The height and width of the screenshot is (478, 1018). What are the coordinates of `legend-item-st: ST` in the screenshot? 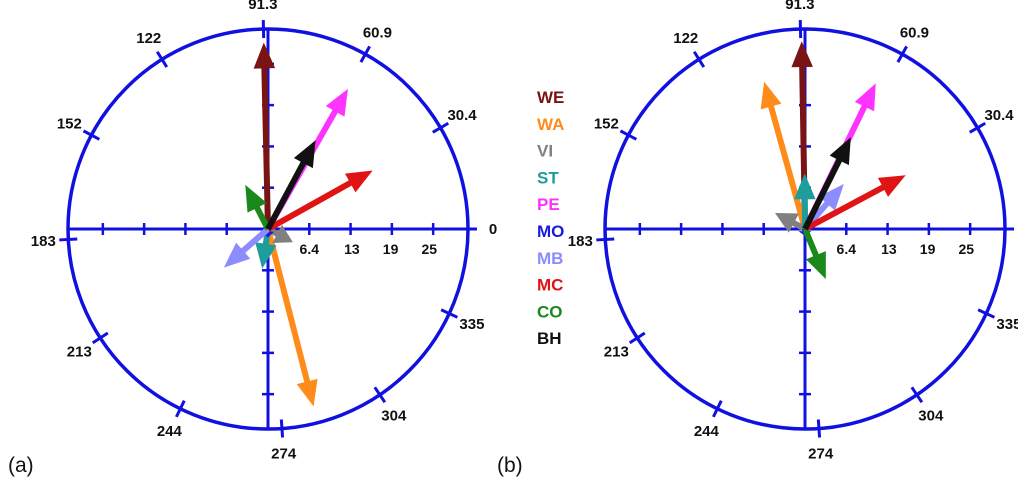 It's located at (548, 177).